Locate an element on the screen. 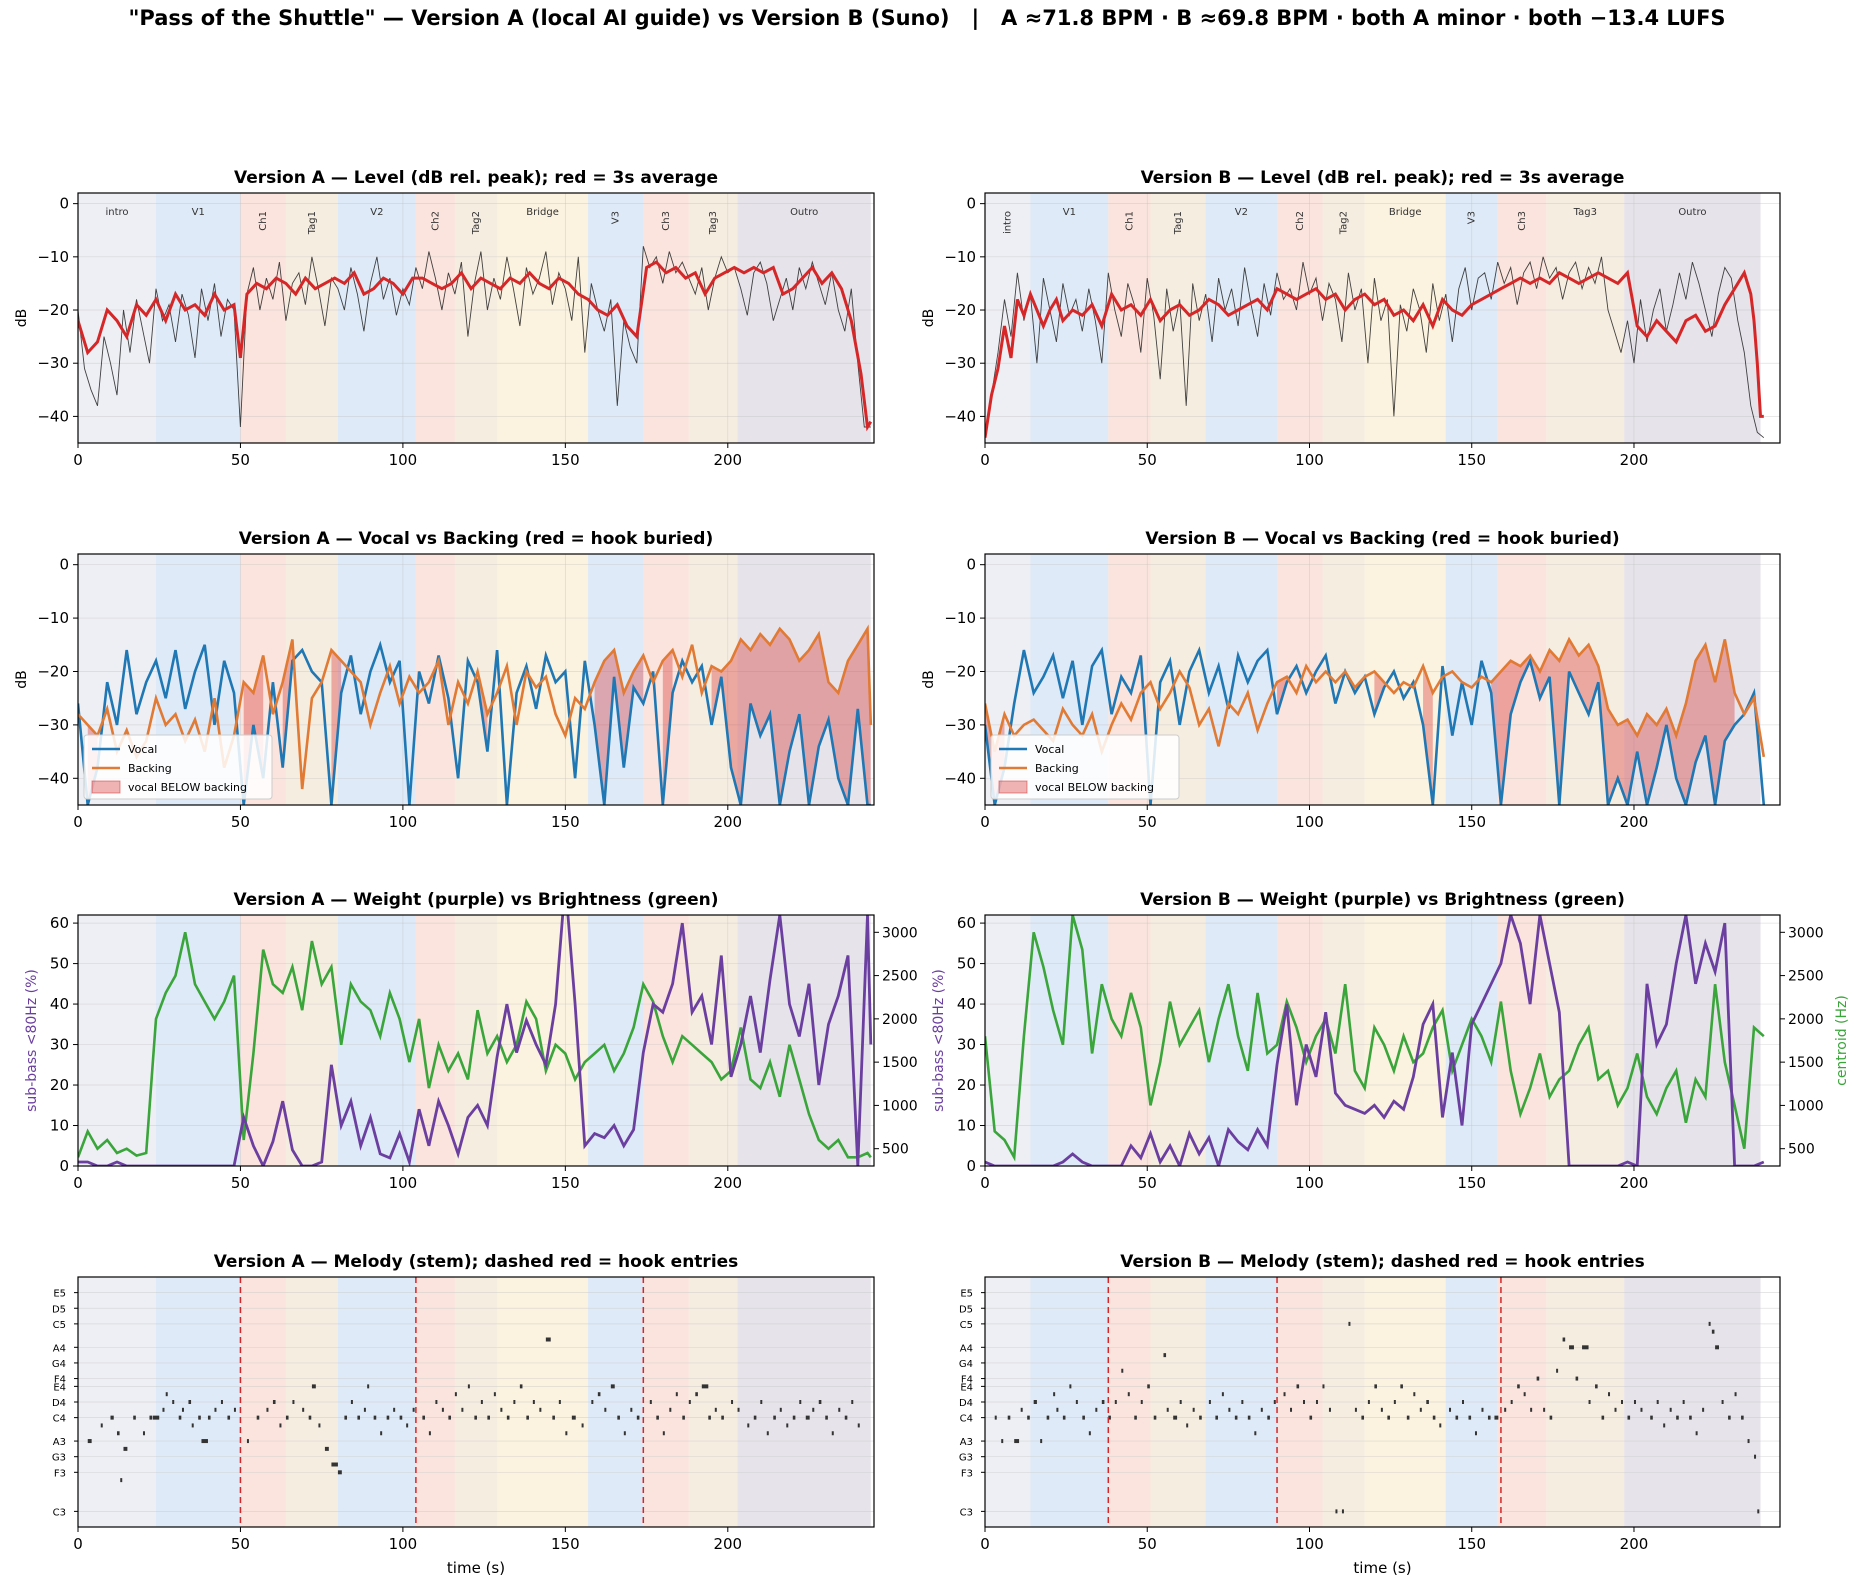 The image size is (1854, 1579). y-tick-label: −30 is located at coordinates (53, 363).